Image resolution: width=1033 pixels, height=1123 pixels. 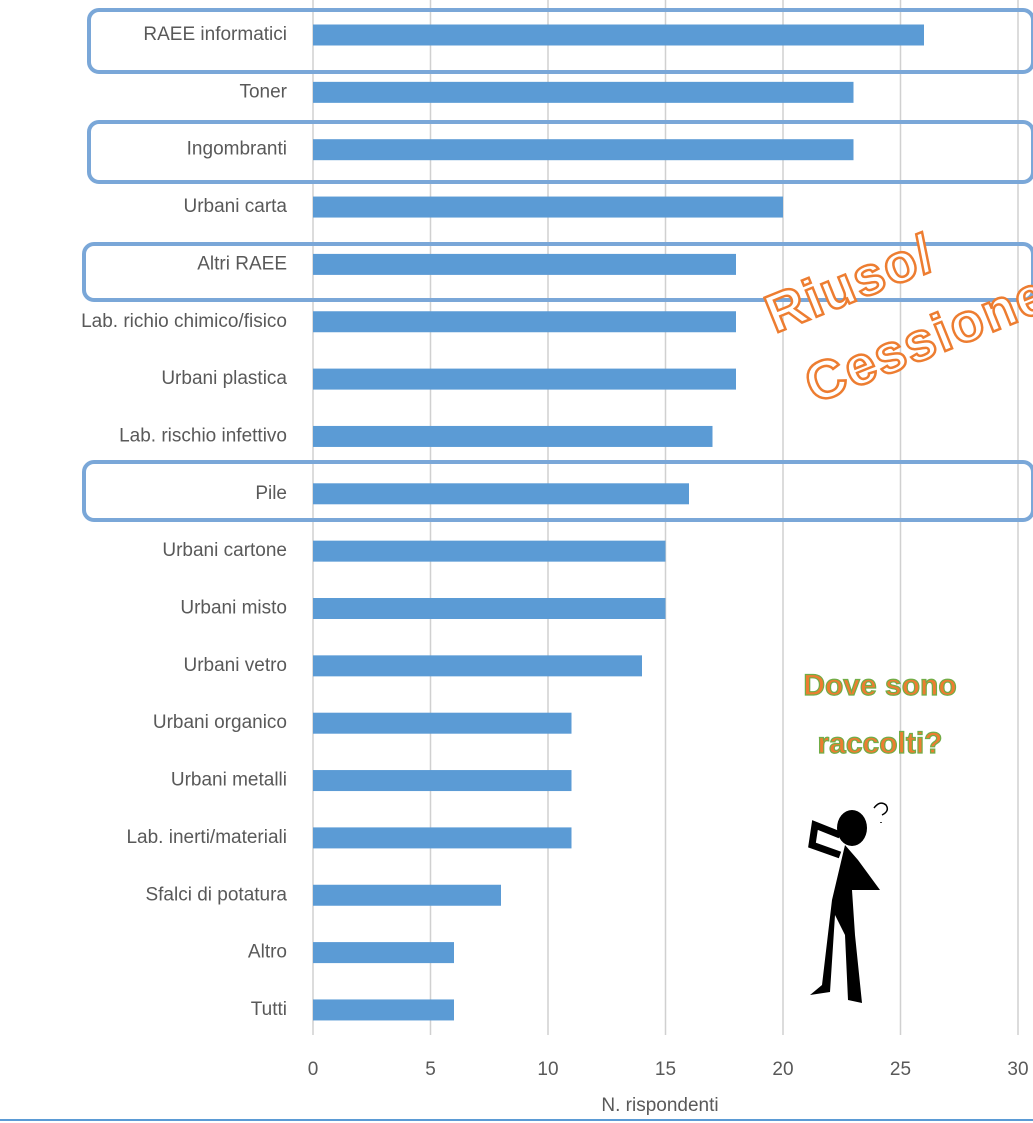 What do you see at coordinates (216, 894) in the screenshot?
I see `y-tick-label: Sfalci di potatura` at bounding box center [216, 894].